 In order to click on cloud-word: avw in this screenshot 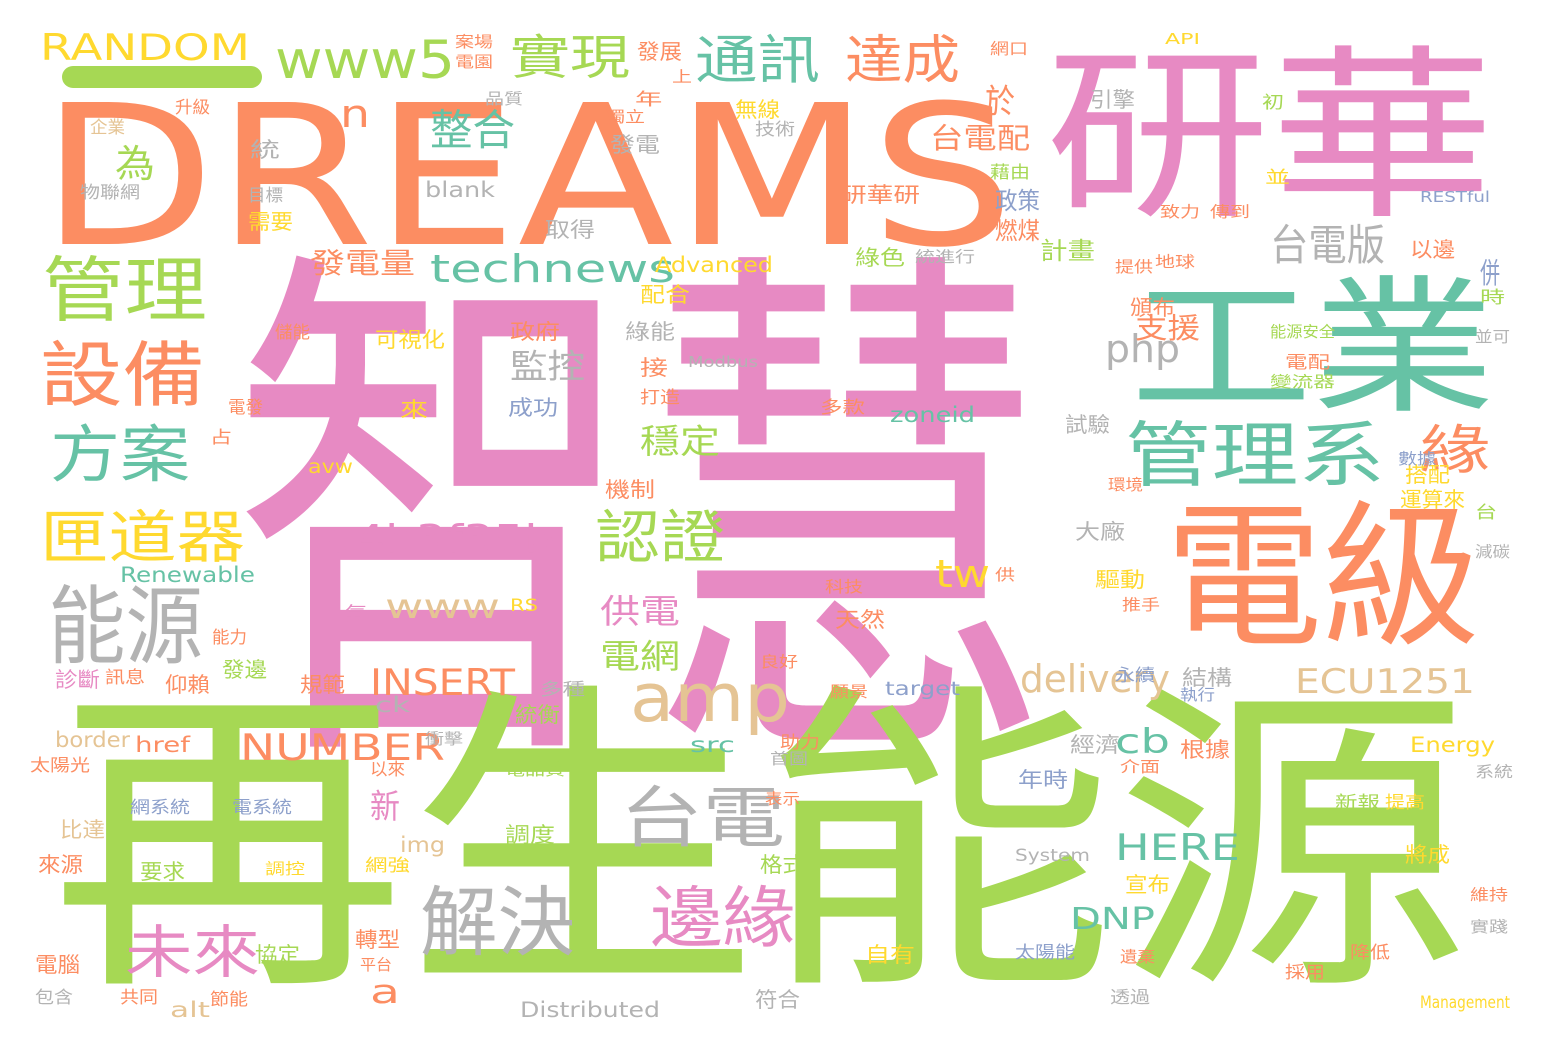, I will do `click(331, 467)`.